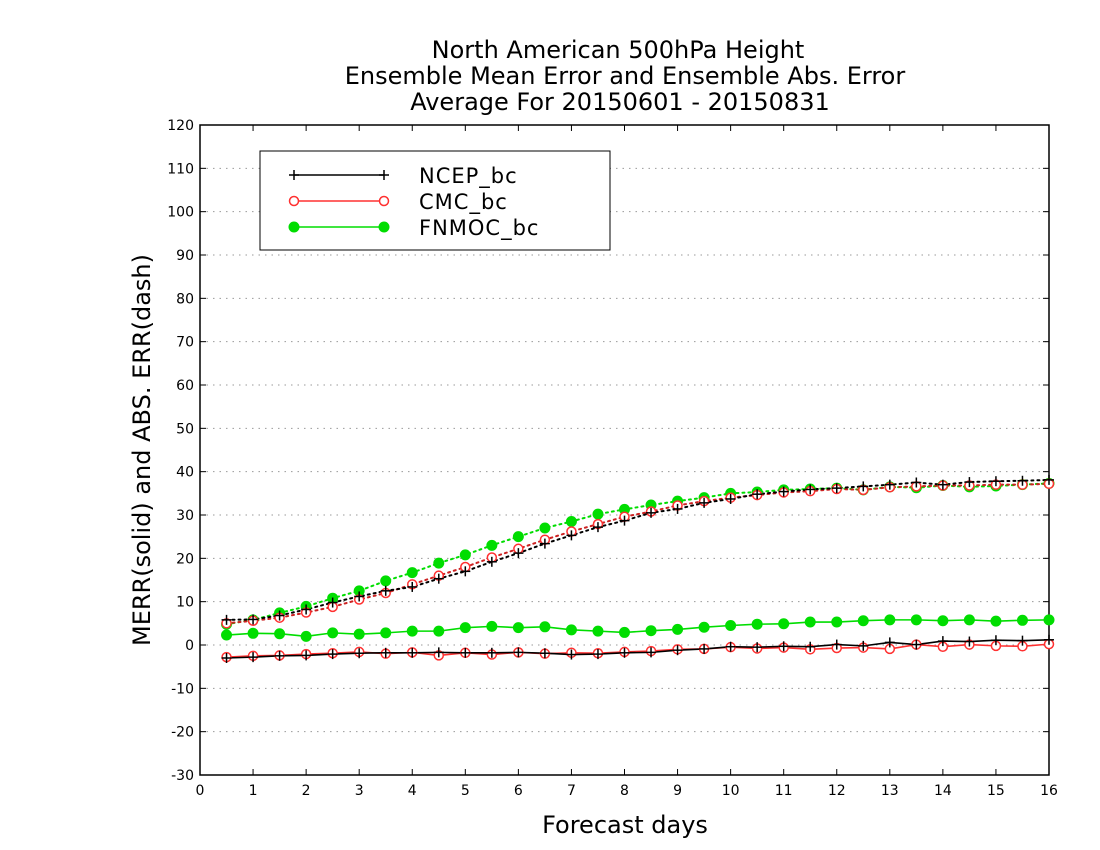 The height and width of the screenshot is (850, 1100). Describe the element at coordinates (185, 429) in the screenshot. I see `y-tick-label: 50` at that location.